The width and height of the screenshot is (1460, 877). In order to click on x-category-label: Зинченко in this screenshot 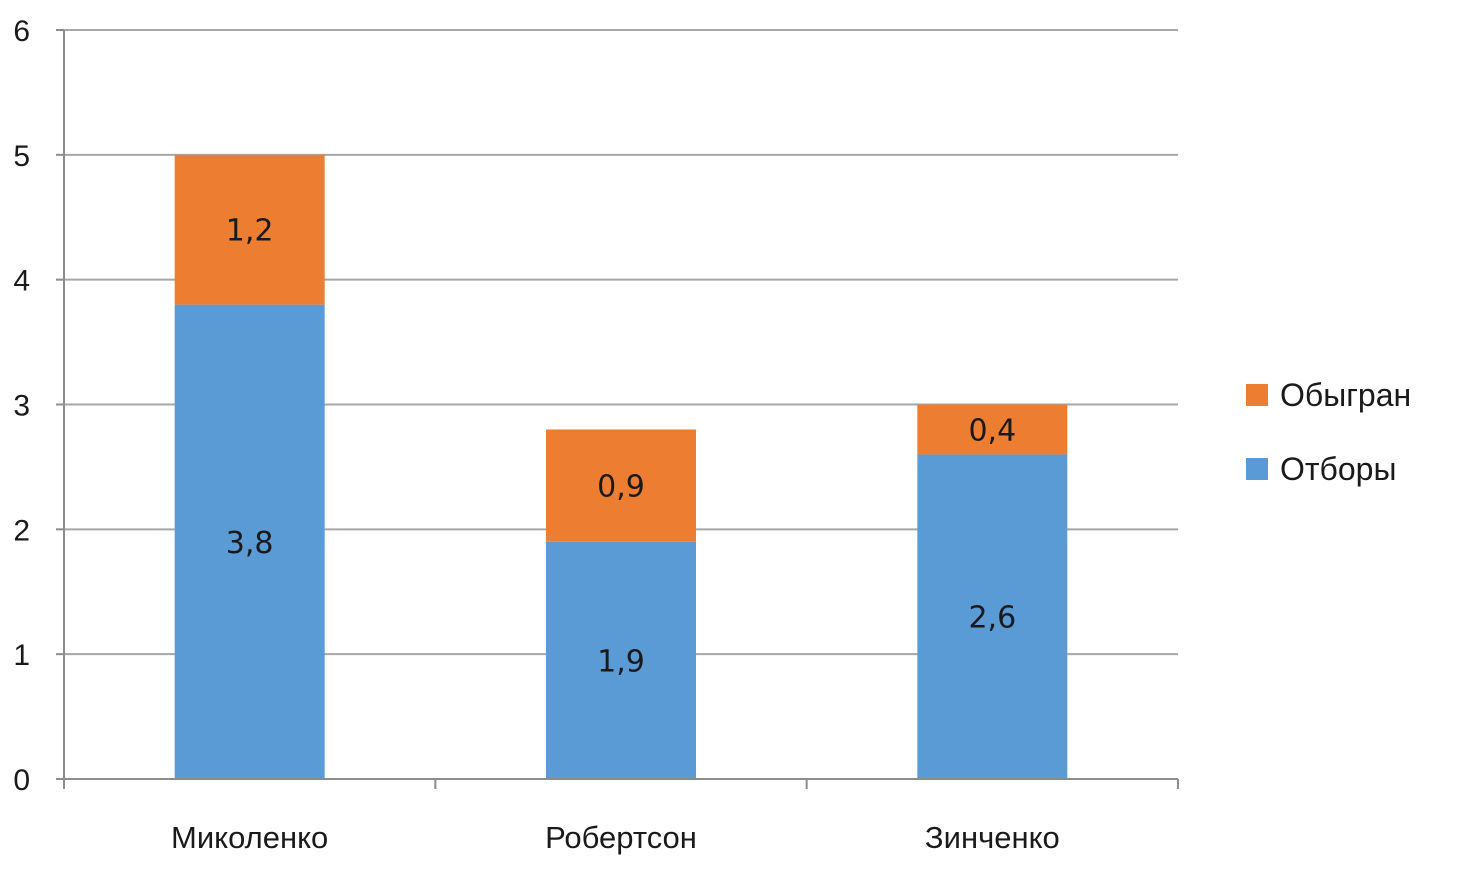, I will do `click(992, 837)`.